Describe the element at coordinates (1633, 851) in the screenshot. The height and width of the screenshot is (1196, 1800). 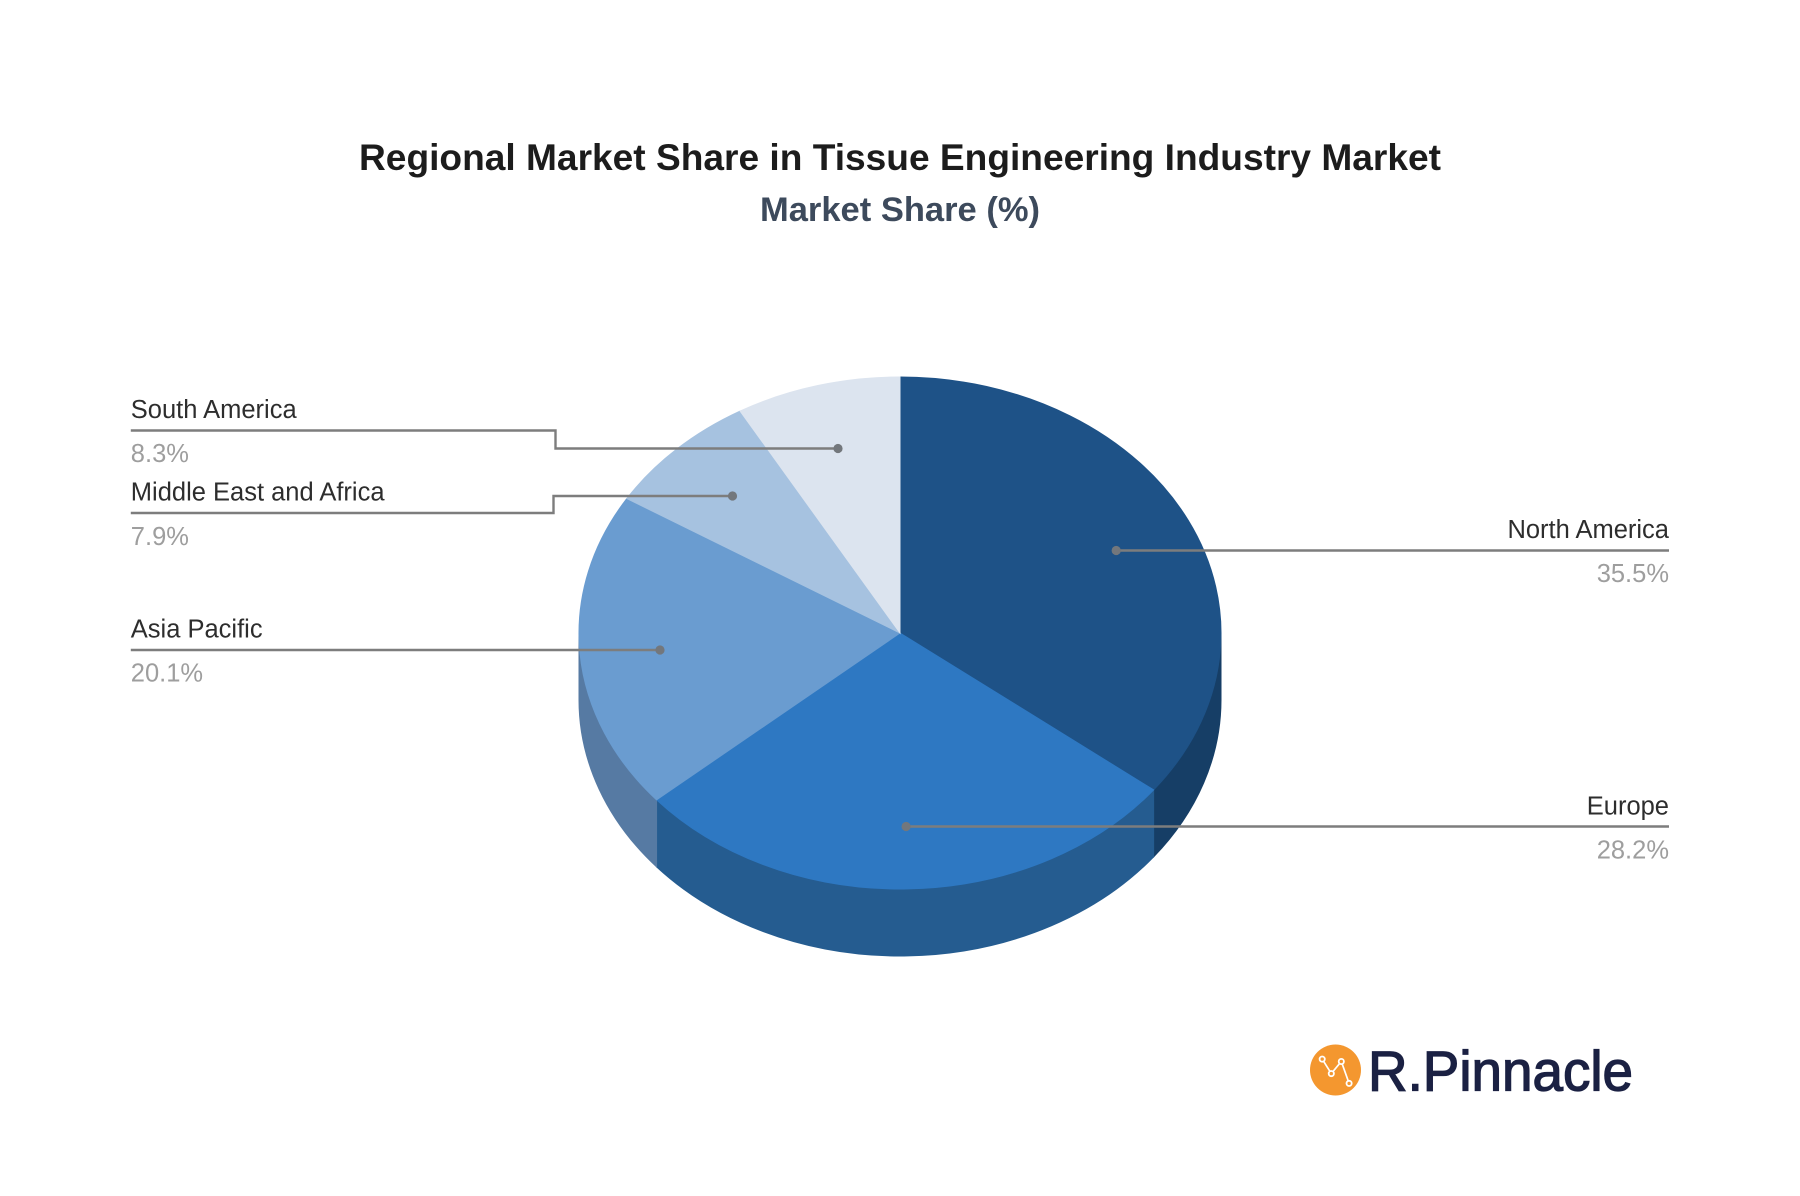
I see `svg-text: 28.2%` at that location.